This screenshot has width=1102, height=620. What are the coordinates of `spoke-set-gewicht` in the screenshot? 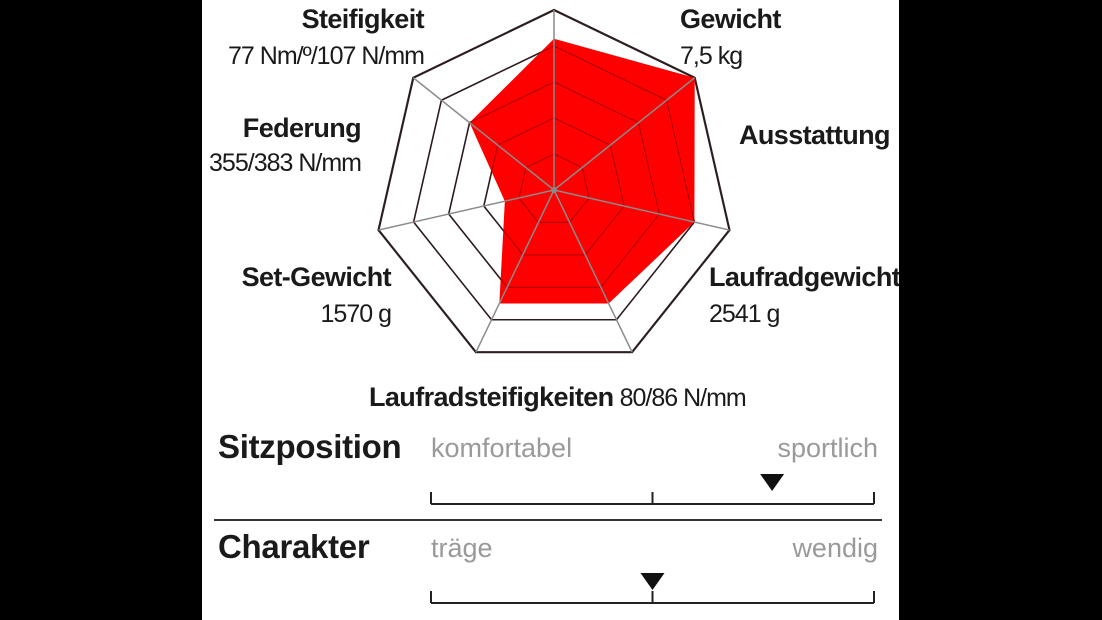 It's located at (515, 271).